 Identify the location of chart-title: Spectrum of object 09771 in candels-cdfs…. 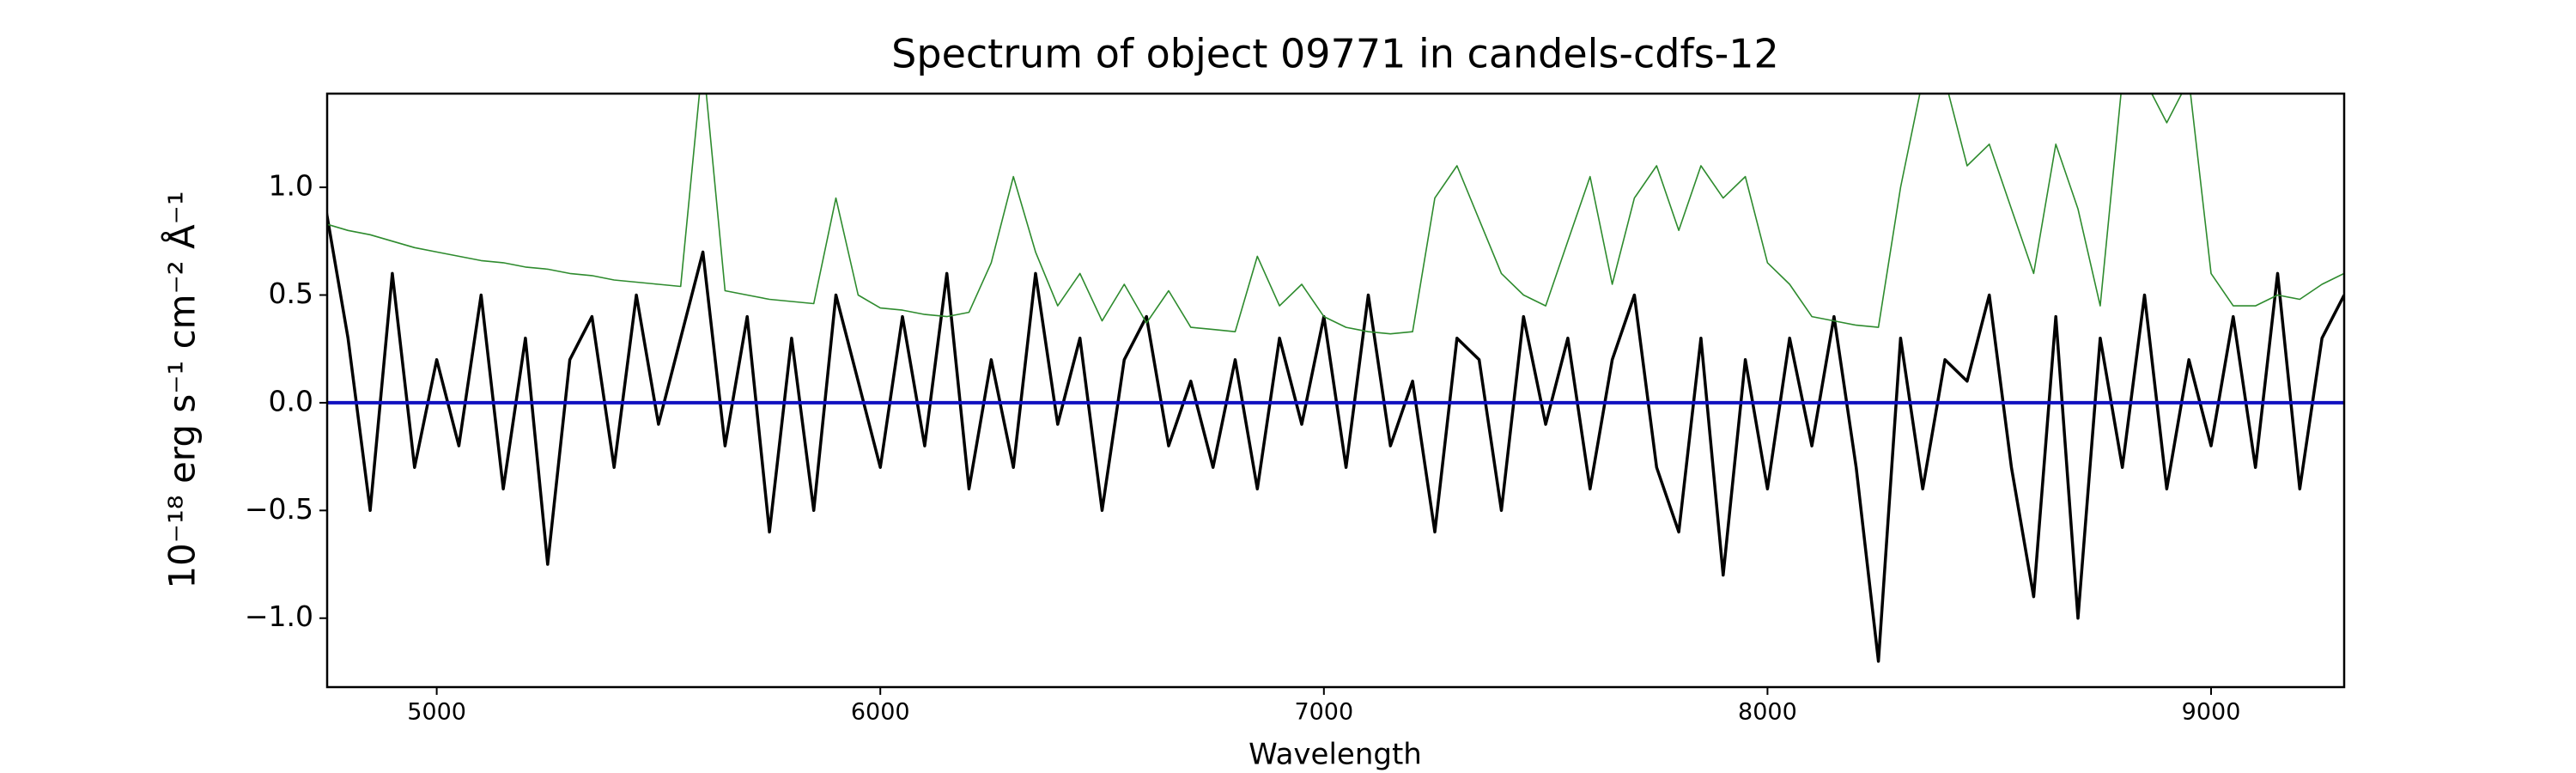
(1335, 54).